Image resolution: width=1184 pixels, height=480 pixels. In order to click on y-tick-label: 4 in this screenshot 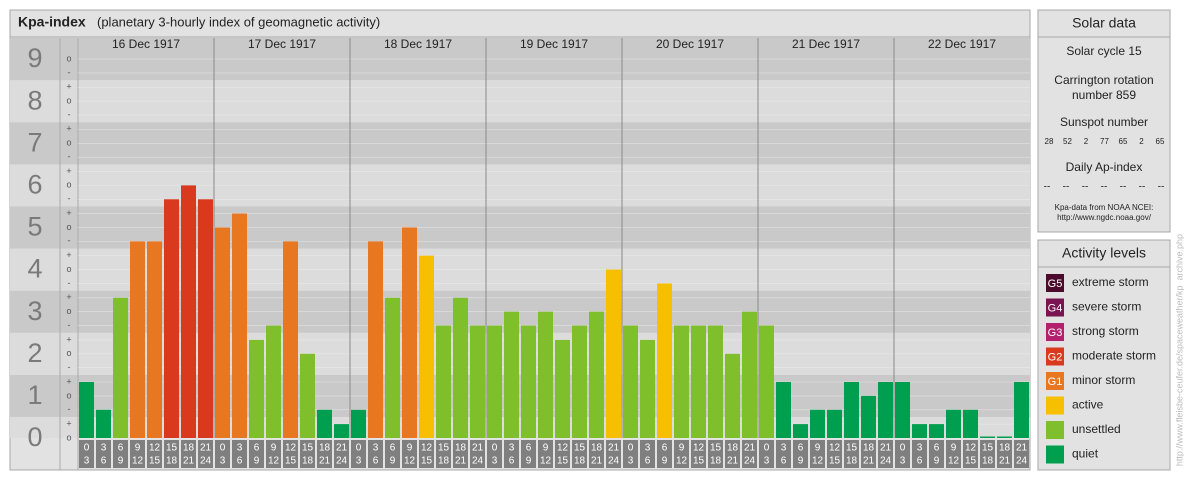, I will do `click(34, 269)`.